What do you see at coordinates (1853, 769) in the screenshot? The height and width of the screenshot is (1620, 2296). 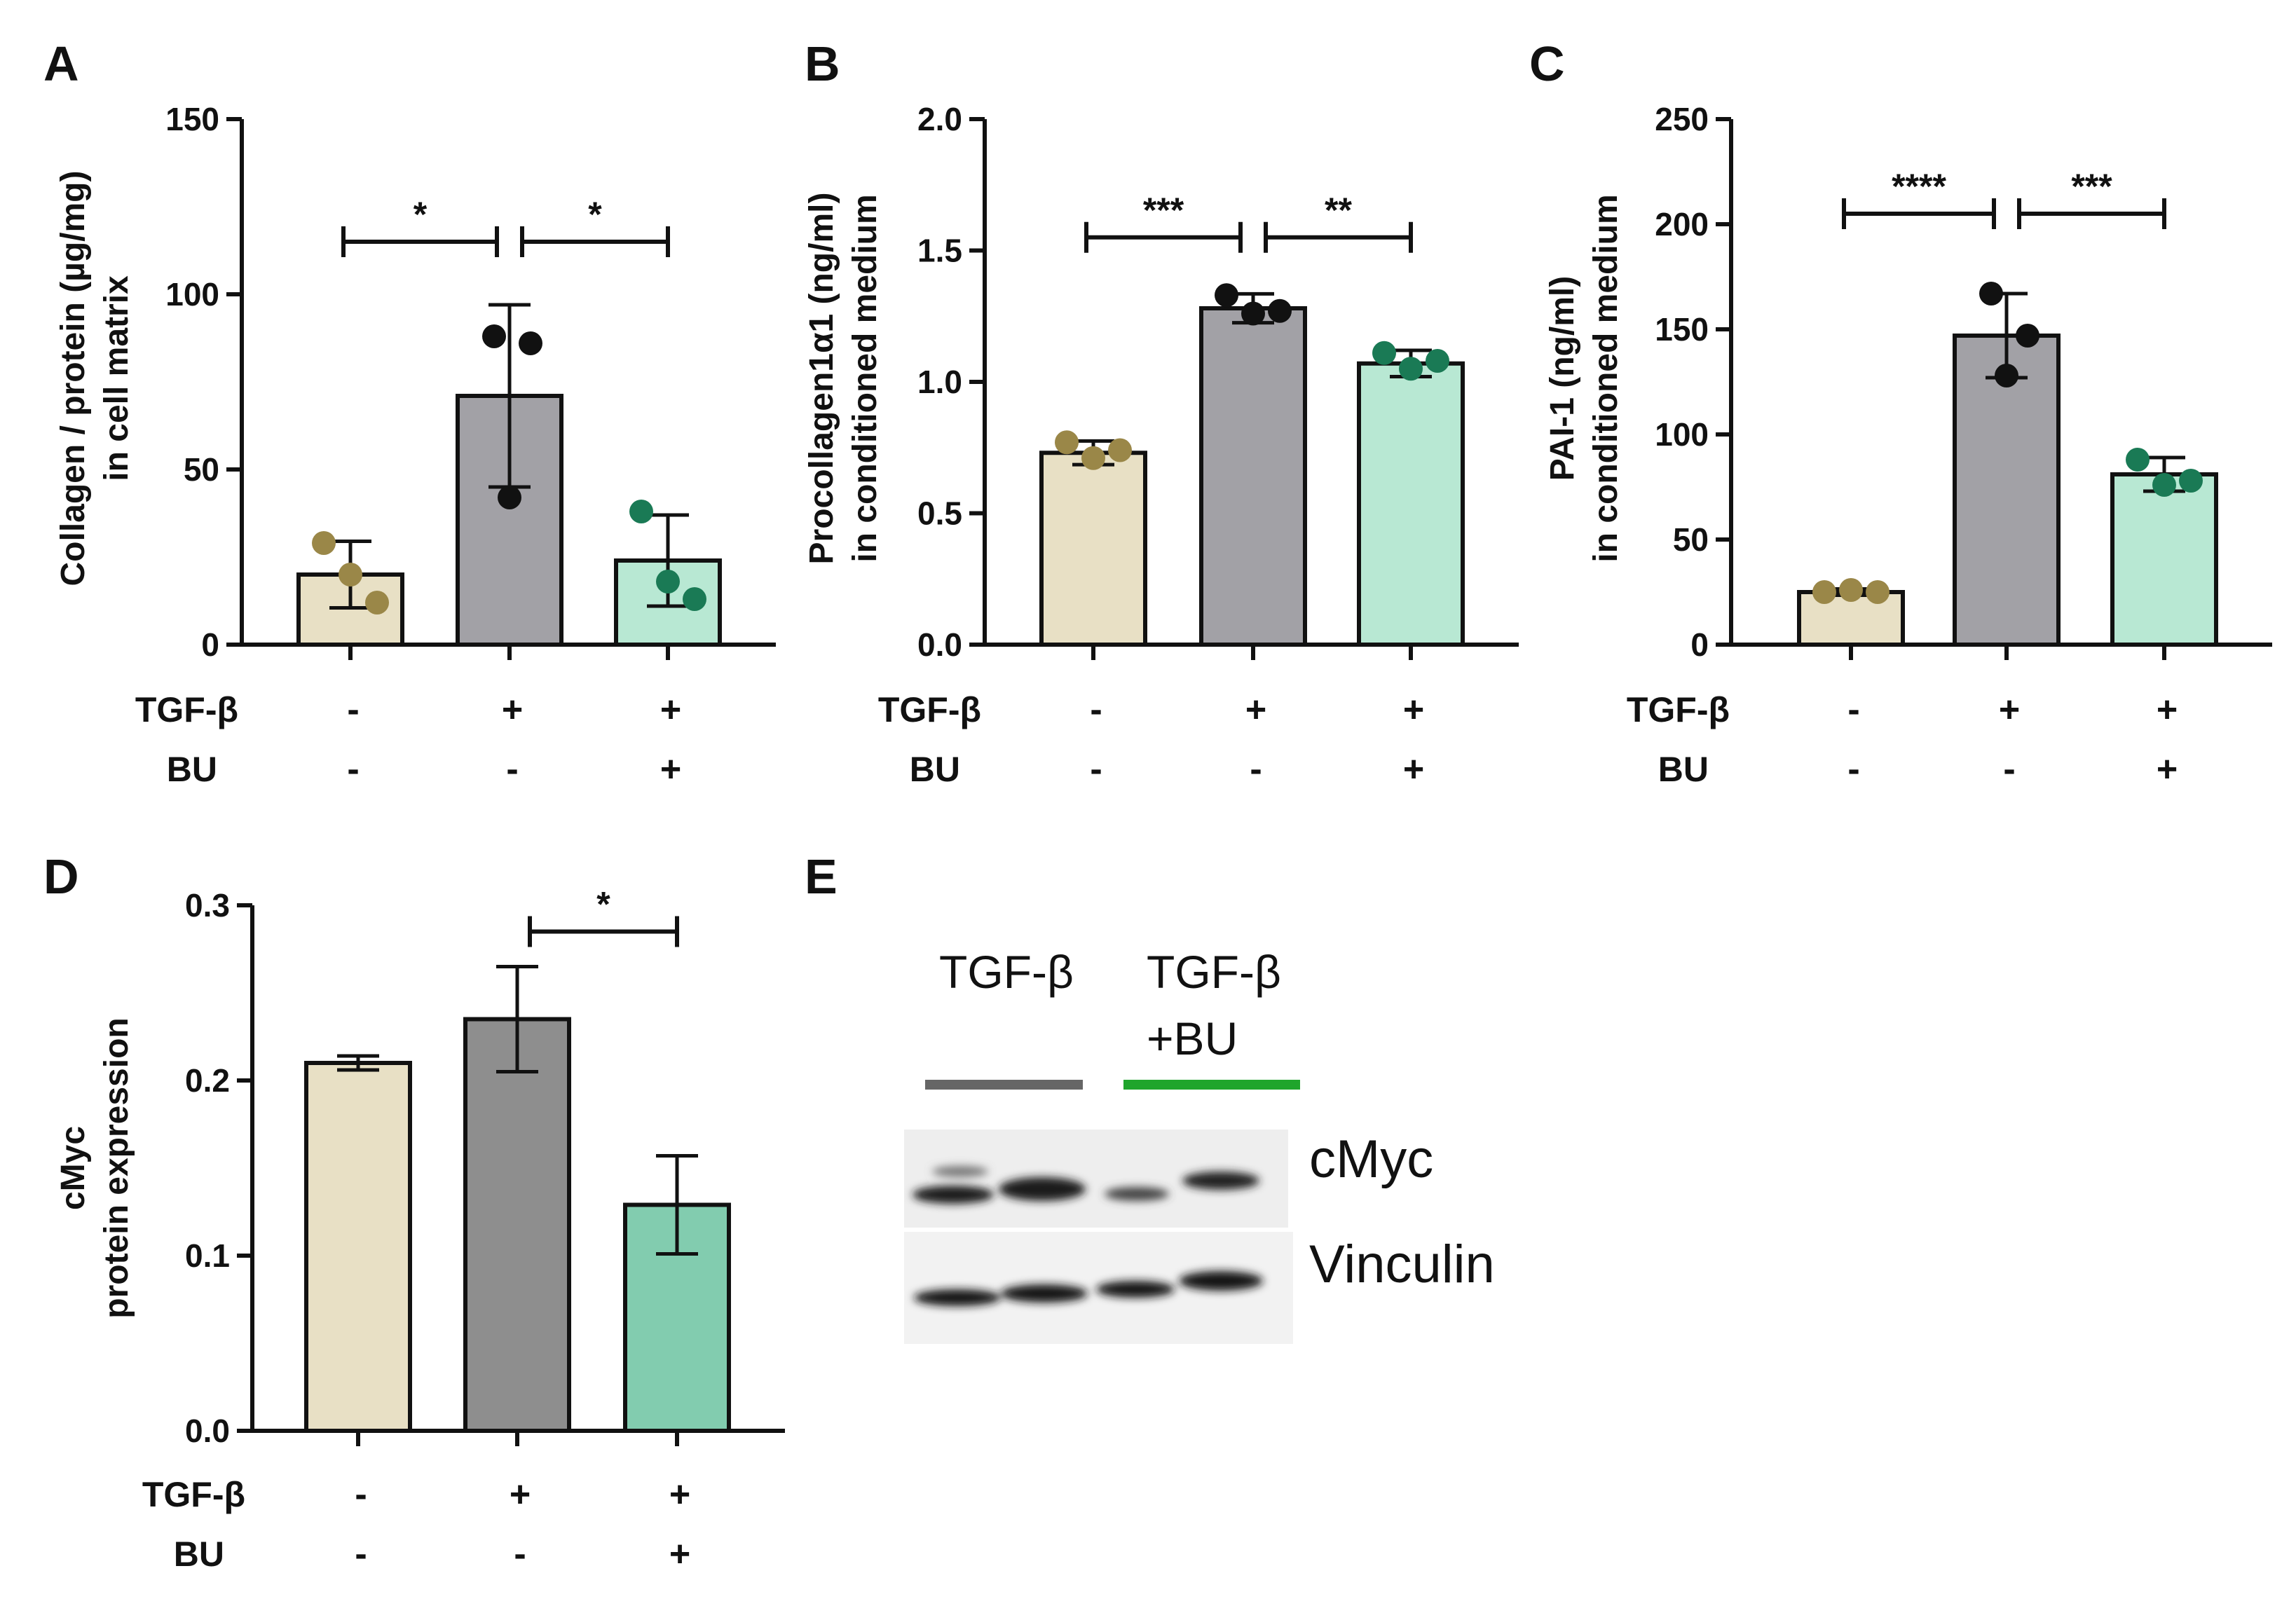 I see `condition-mark-bu-c: -` at bounding box center [1853, 769].